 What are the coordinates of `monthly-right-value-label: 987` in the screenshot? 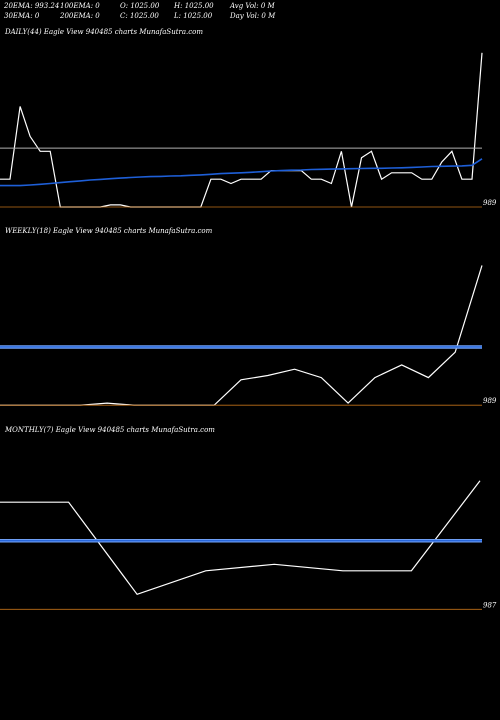 It's located at (490, 605).